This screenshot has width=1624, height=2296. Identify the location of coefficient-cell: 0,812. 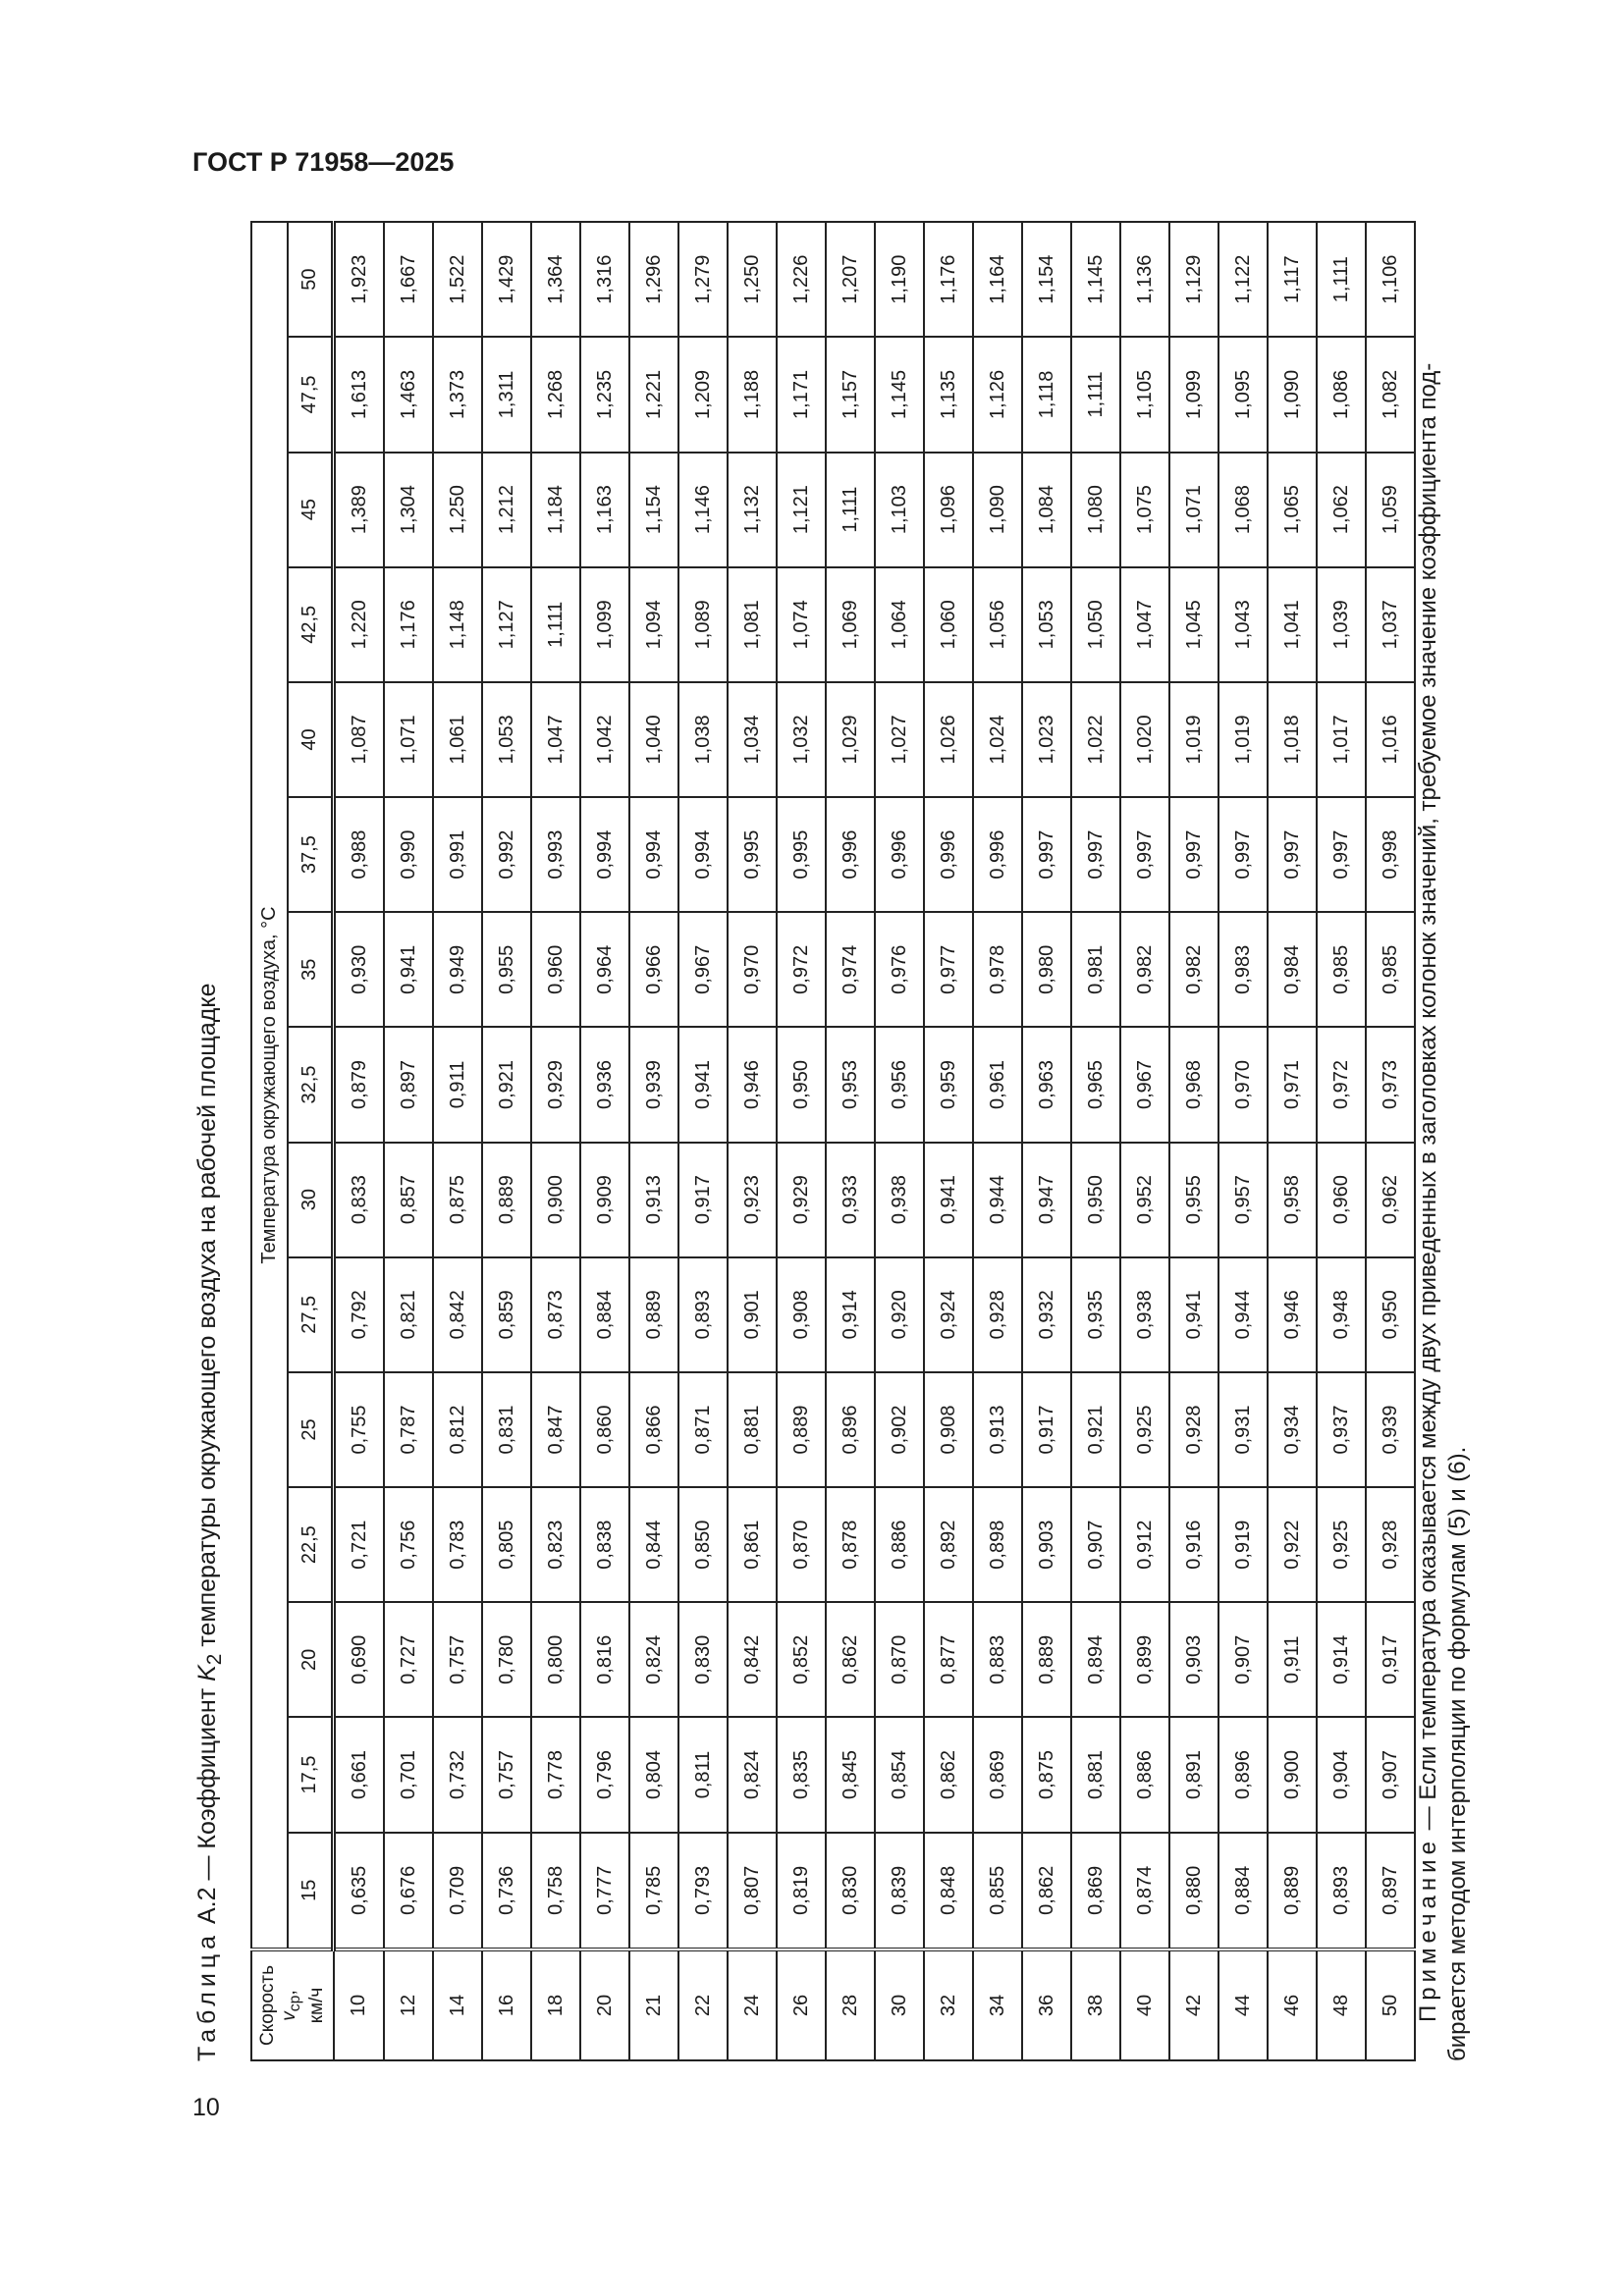
(457, 1429).